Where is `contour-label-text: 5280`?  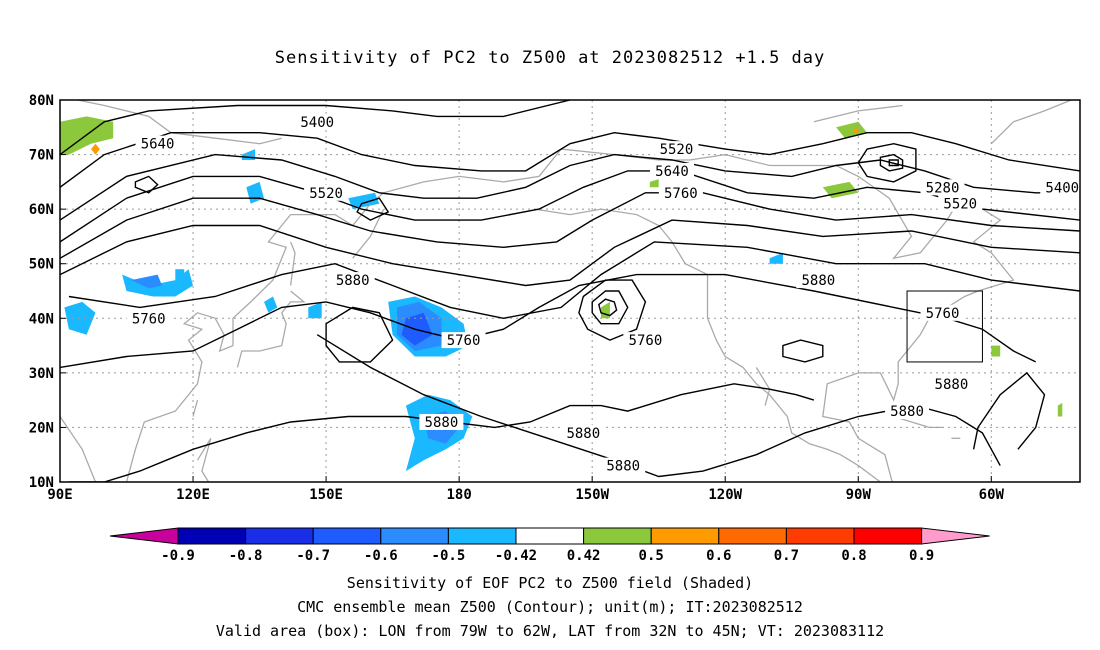 contour-label-text: 5280 is located at coordinates (943, 188).